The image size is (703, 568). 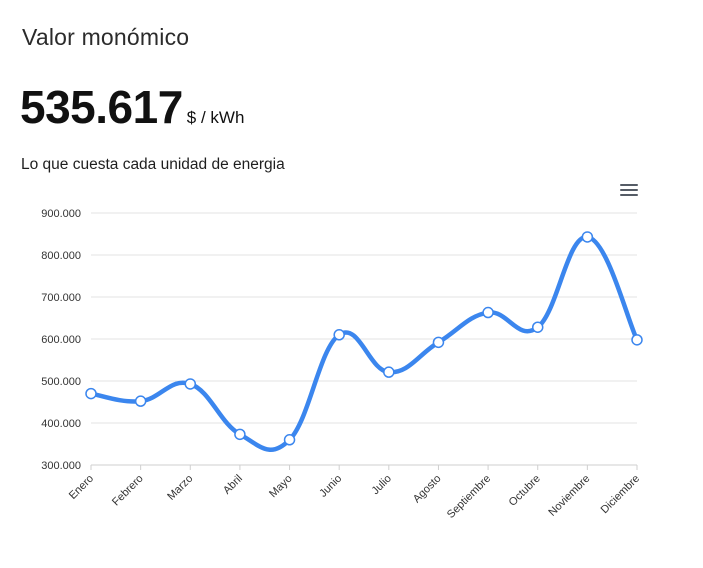 What do you see at coordinates (61, 424) in the screenshot?
I see `y-tick-label: 400.000` at bounding box center [61, 424].